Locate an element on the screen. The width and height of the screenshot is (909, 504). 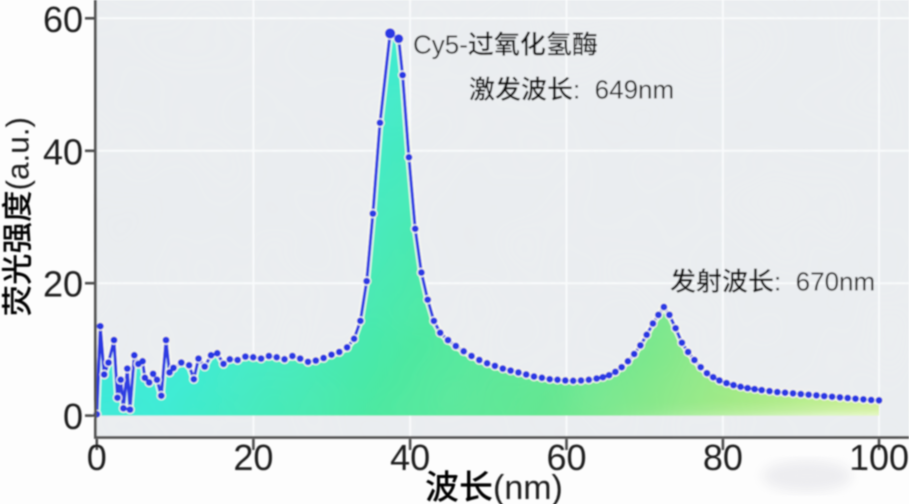
svg-text: (a.u.) is located at coordinates (18, 154).